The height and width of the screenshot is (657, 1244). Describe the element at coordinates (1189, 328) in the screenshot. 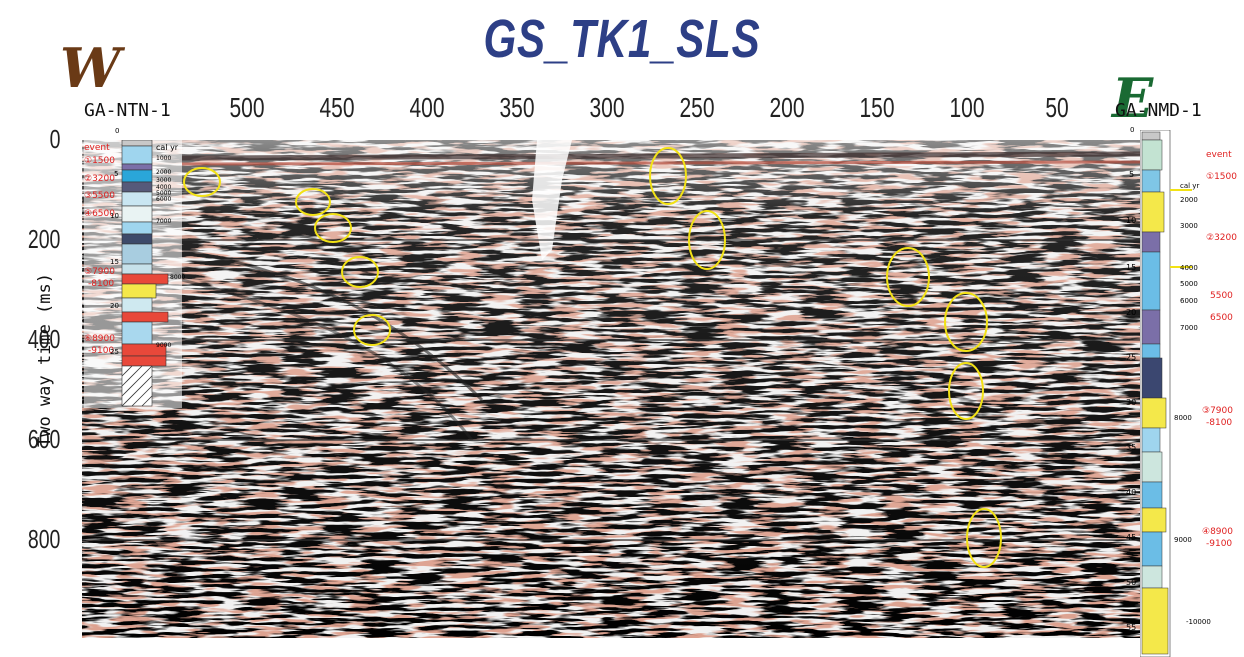

I see `right-age: 7000` at that location.